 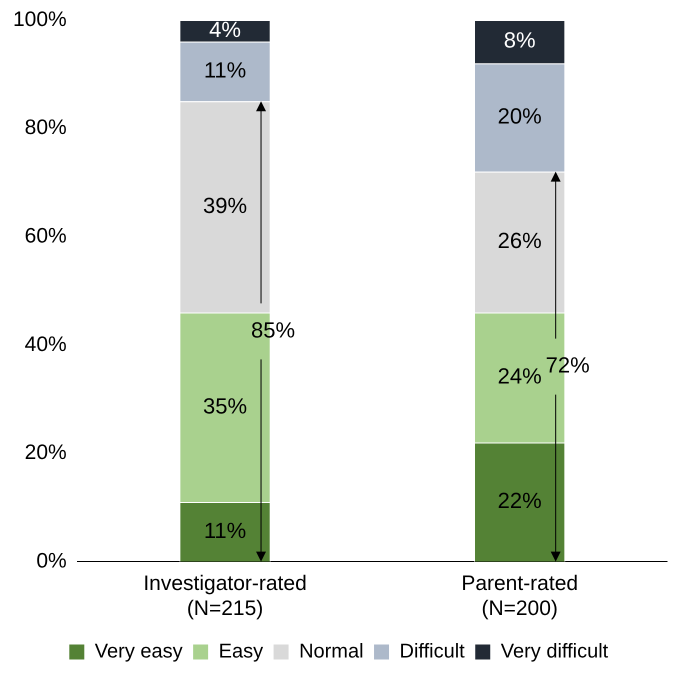 I want to click on annotation: 85%, so click(x=273, y=329).